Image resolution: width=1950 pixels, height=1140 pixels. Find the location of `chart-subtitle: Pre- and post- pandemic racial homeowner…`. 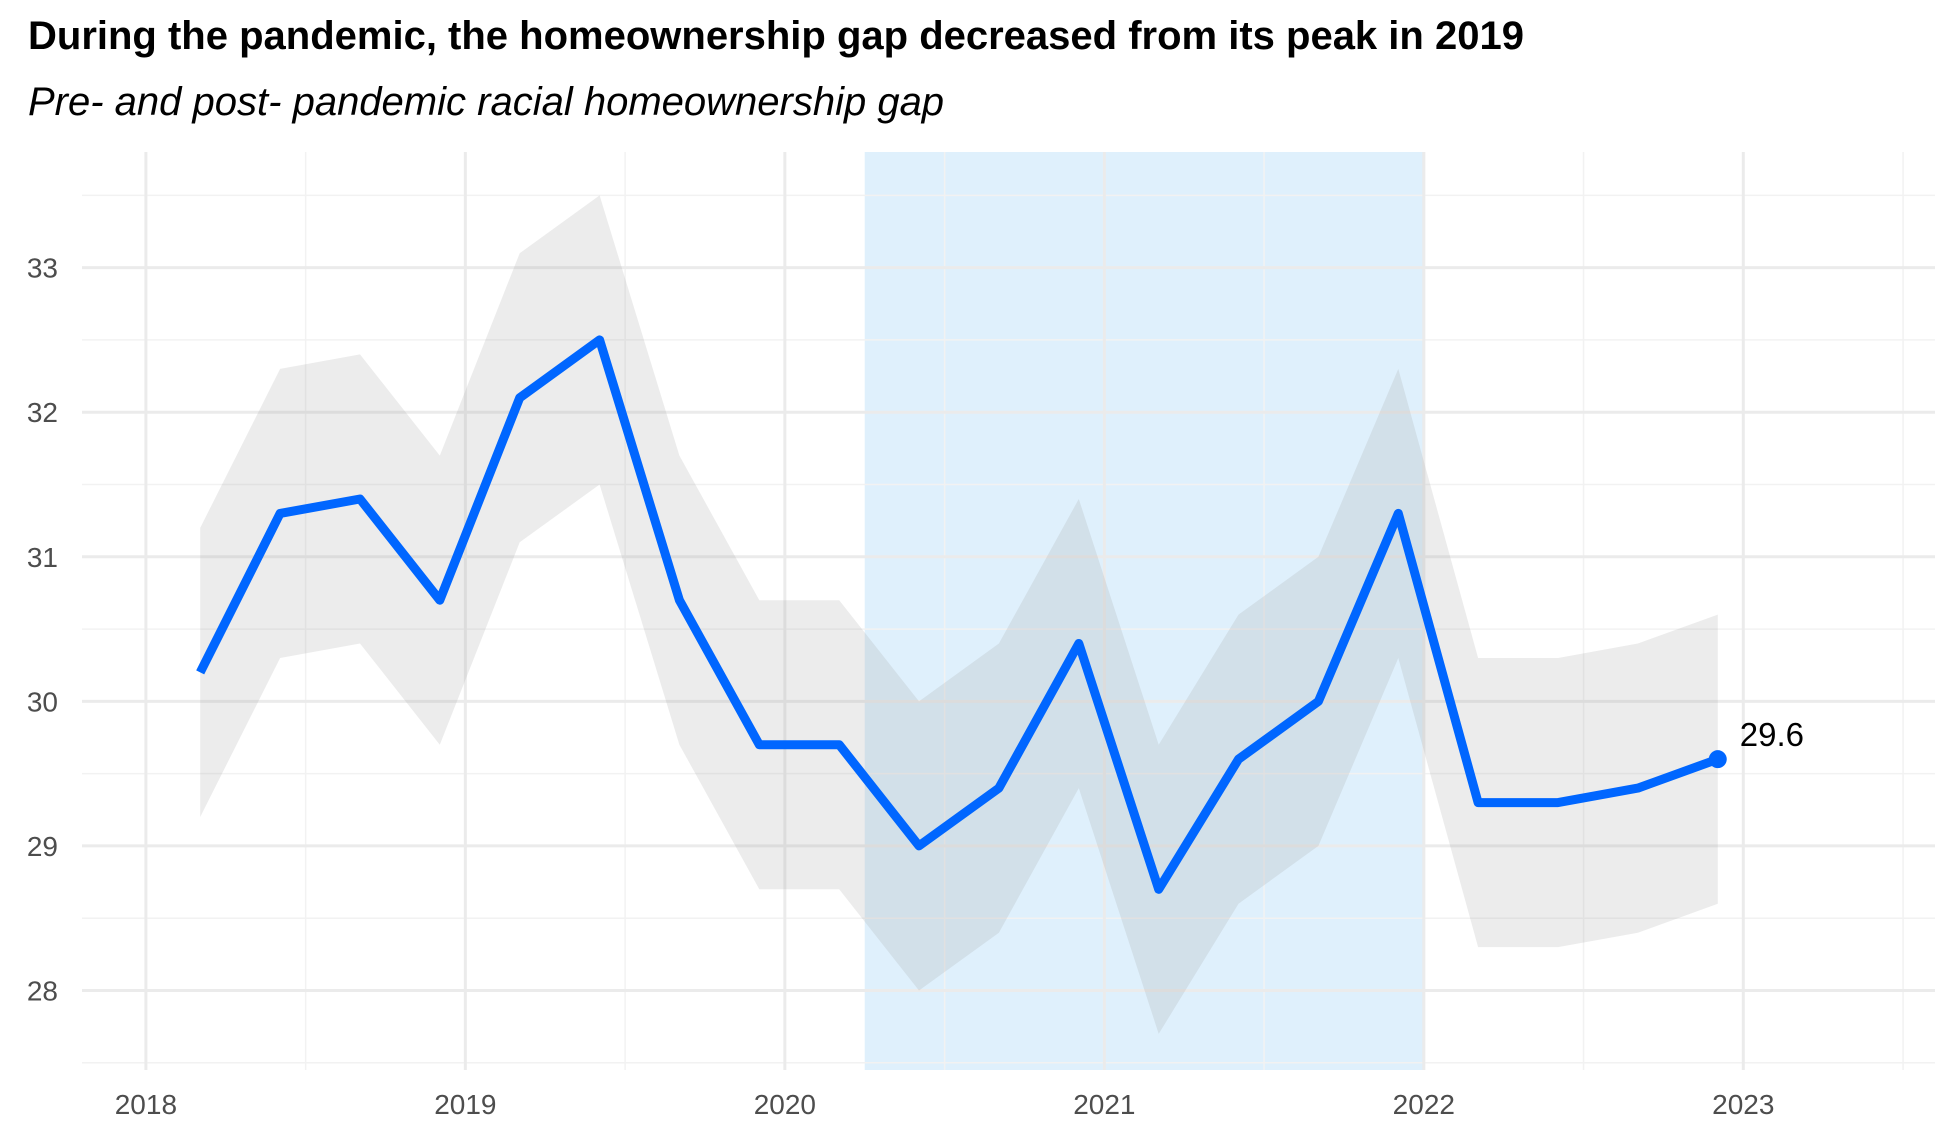

chart-subtitle: Pre- and post- pandemic racial homeowner… is located at coordinates (486, 102).